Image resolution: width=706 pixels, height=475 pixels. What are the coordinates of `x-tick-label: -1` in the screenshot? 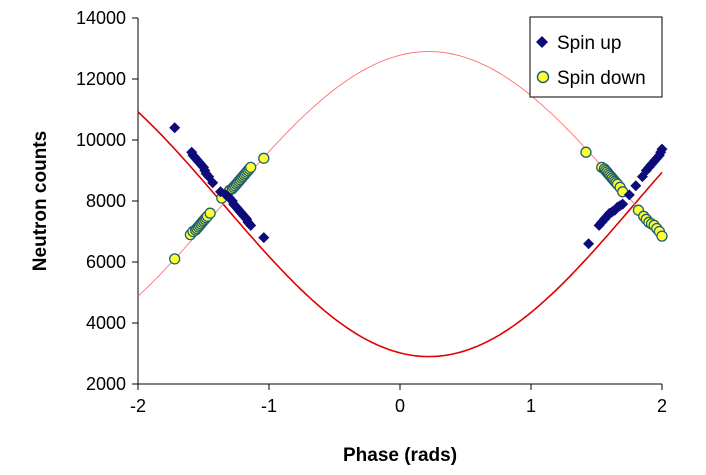 It's located at (269, 406).